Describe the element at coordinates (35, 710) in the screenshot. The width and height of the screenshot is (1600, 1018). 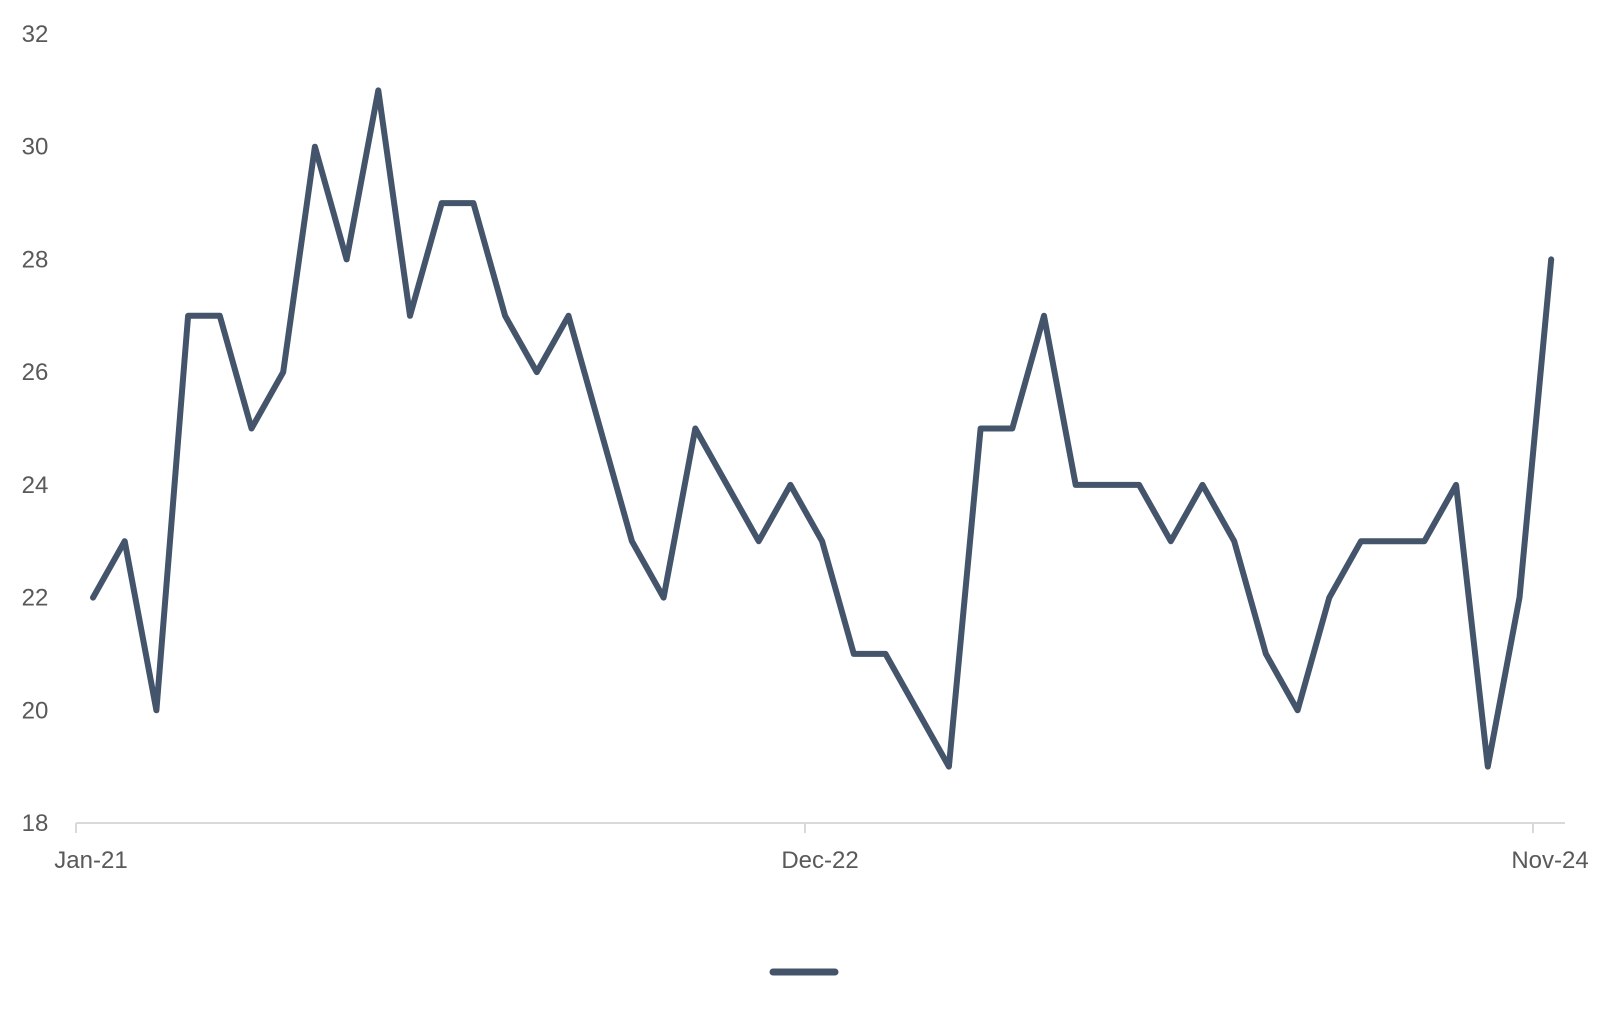
I see `y-tick-label-20: 20` at that location.